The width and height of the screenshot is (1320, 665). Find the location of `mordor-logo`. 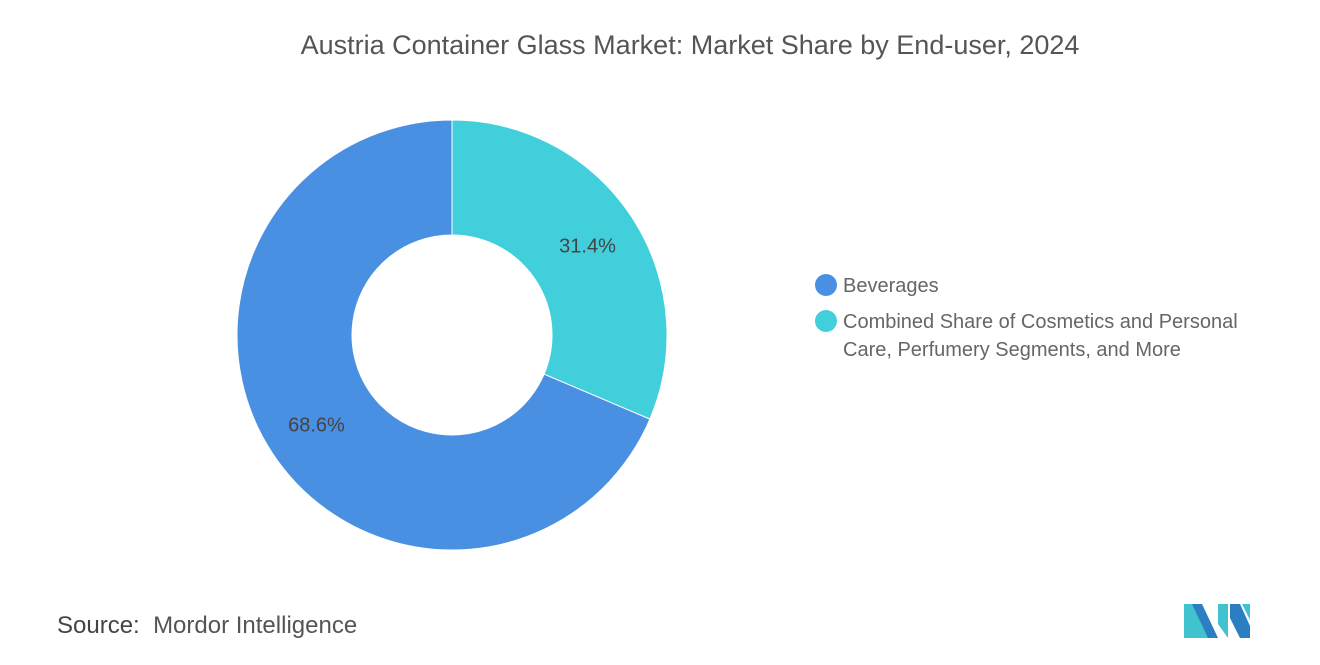

mordor-logo is located at coordinates (1217, 621).